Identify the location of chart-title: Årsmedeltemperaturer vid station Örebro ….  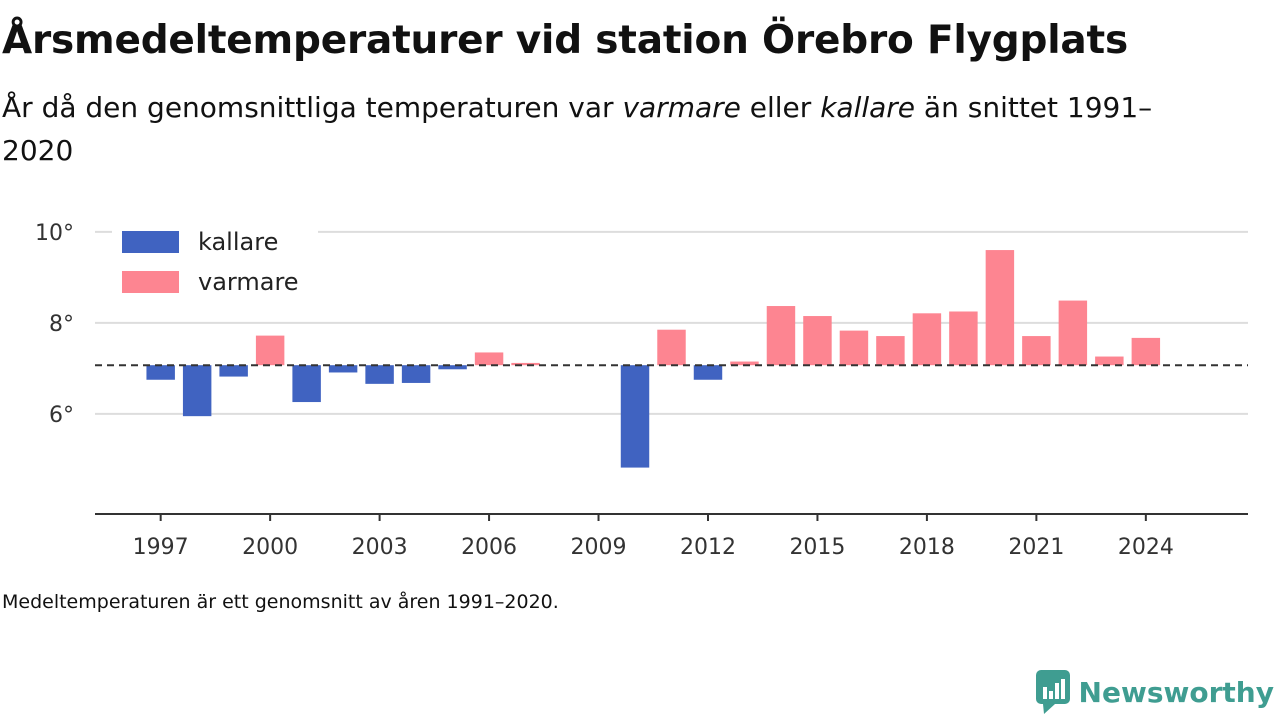
(565, 40).